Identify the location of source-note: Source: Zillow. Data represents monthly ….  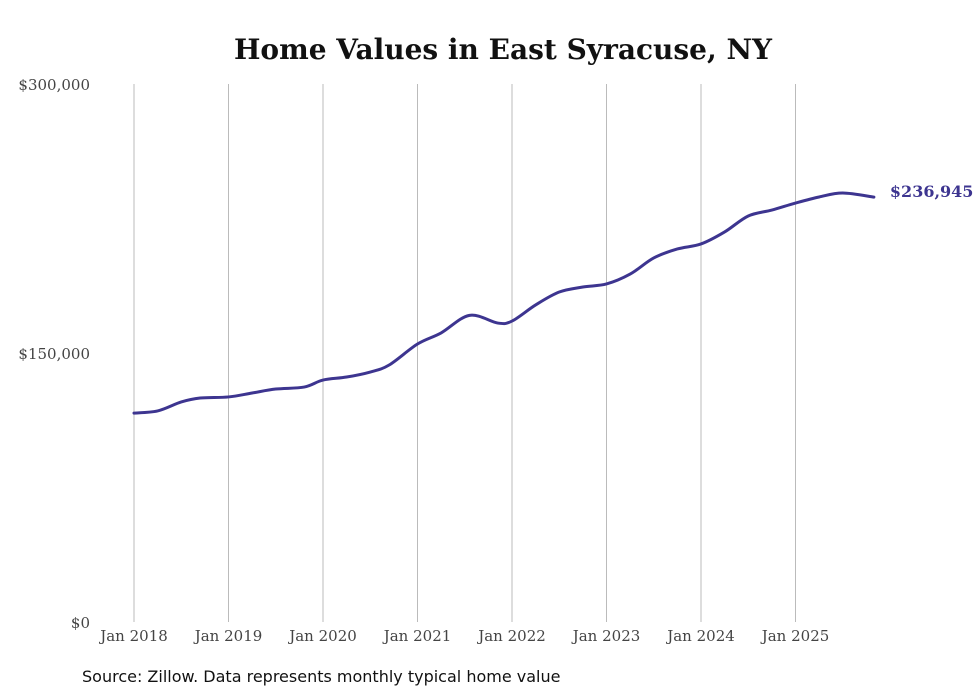
(321, 676).